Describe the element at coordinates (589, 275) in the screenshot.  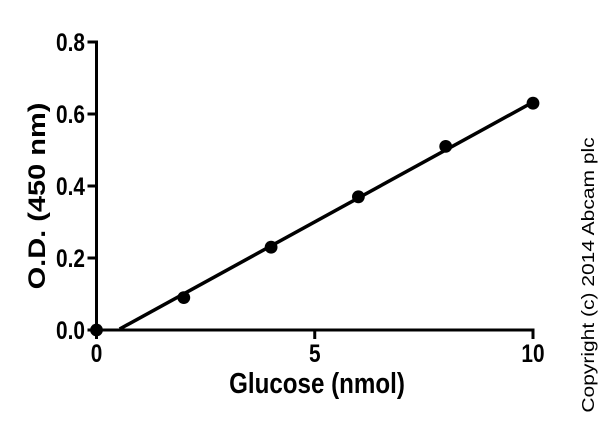
I see `copyright-notice: Copyright (c) 2014 Abcam plc` at that location.